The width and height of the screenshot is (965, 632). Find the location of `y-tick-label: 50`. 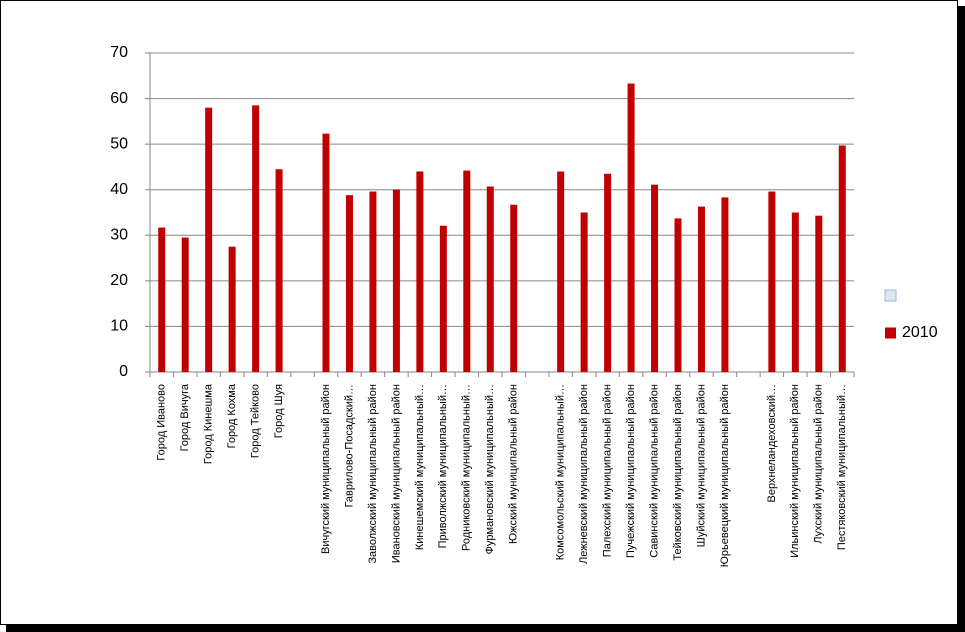

y-tick-label: 50 is located at coordinates (119, 143).